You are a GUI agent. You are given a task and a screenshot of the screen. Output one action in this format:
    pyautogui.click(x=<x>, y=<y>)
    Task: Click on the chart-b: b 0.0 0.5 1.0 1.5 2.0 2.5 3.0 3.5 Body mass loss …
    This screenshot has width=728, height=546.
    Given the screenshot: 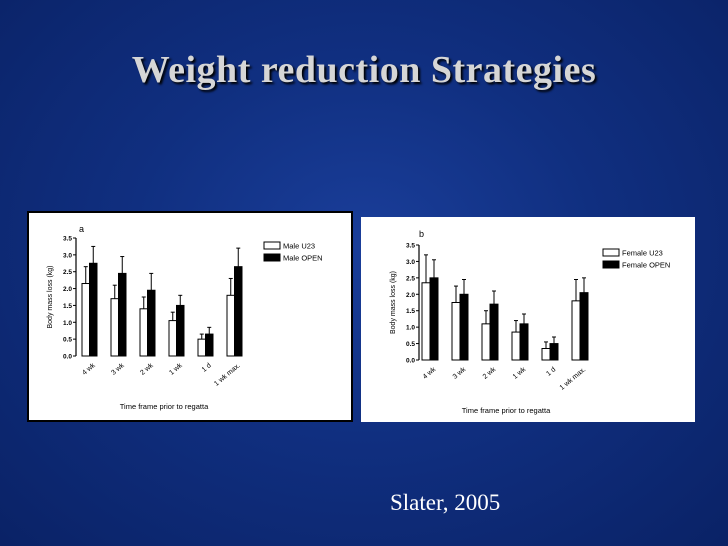 What is the action you would take?
    pyautogui.click(x=530, y=322)
    